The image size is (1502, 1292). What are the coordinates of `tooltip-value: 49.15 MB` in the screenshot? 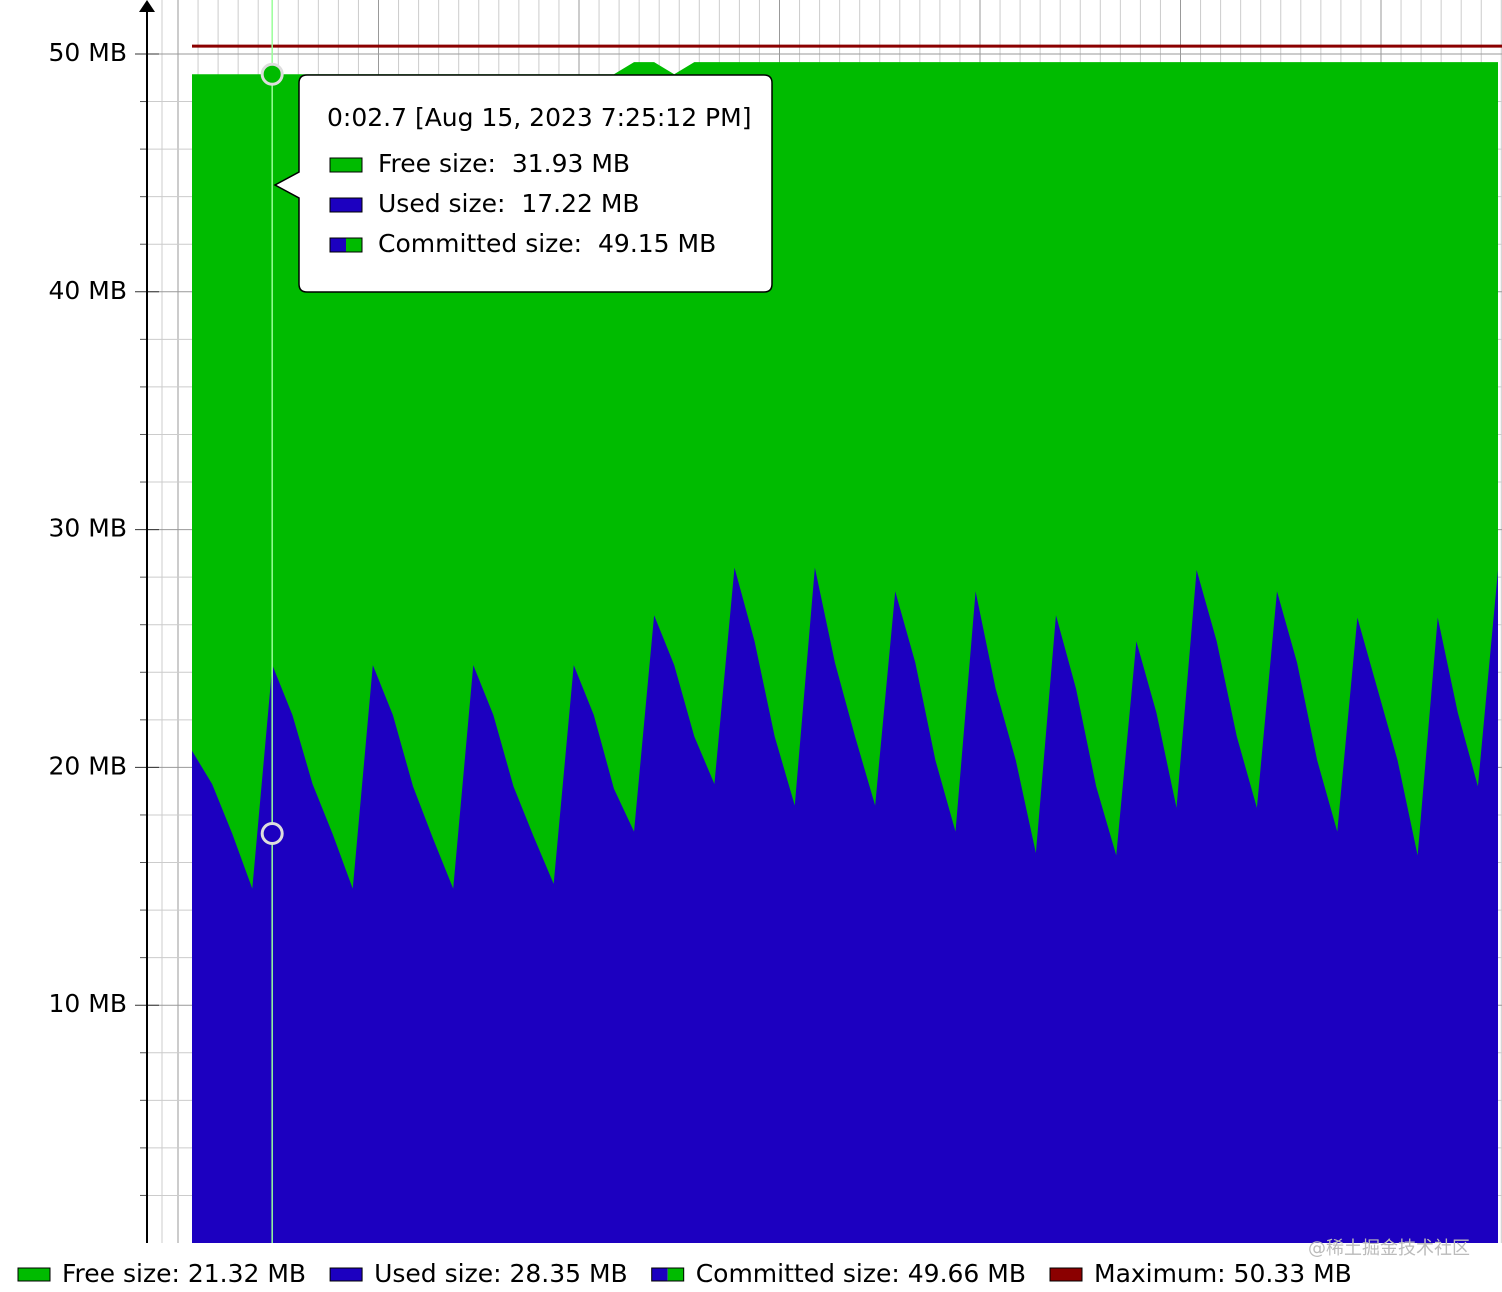 It's located at (657, 243).